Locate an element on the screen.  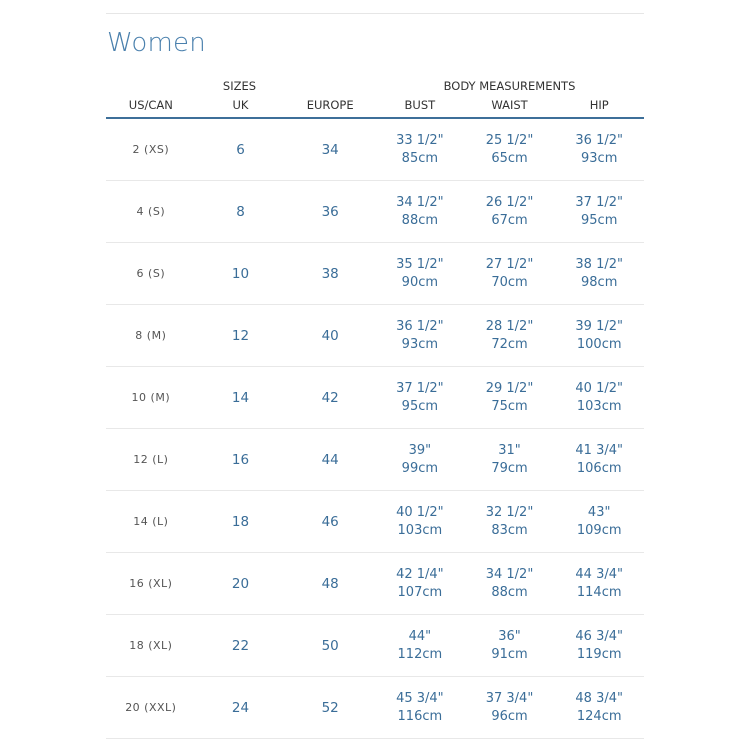
europe-size-value: 52 is located at coordinates (330, 707).